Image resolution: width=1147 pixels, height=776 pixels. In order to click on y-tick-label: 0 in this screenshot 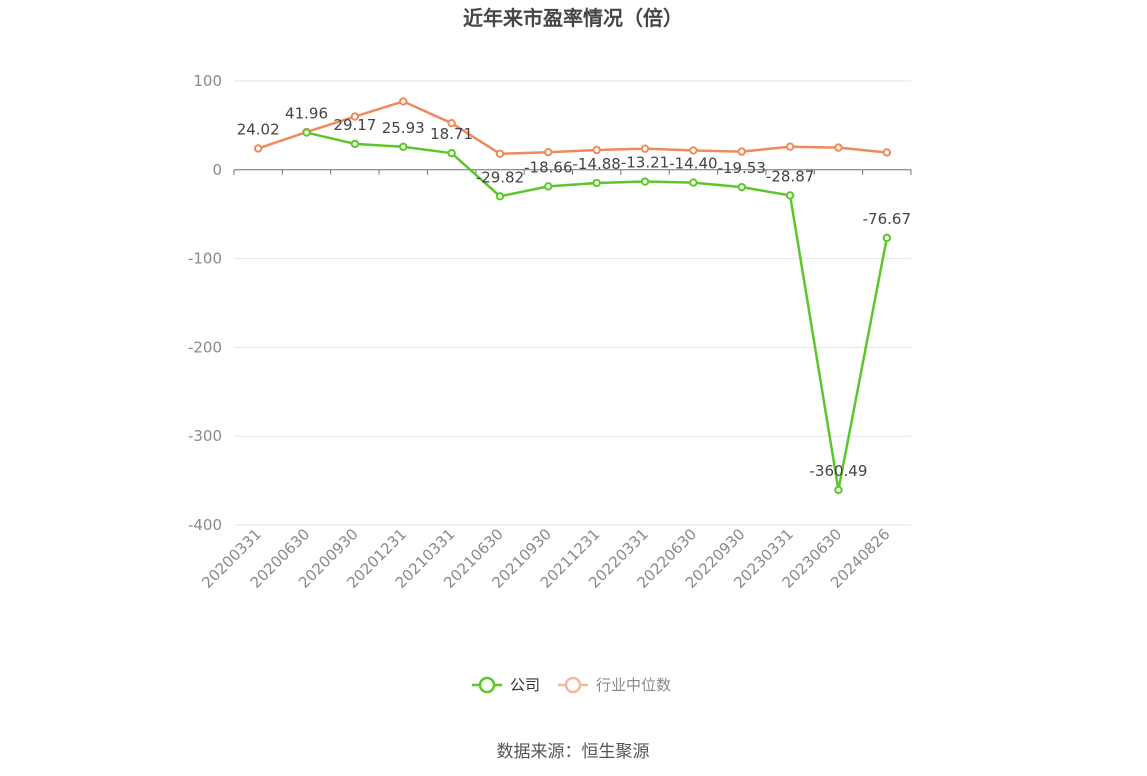, I will do `click(217, 170)`.